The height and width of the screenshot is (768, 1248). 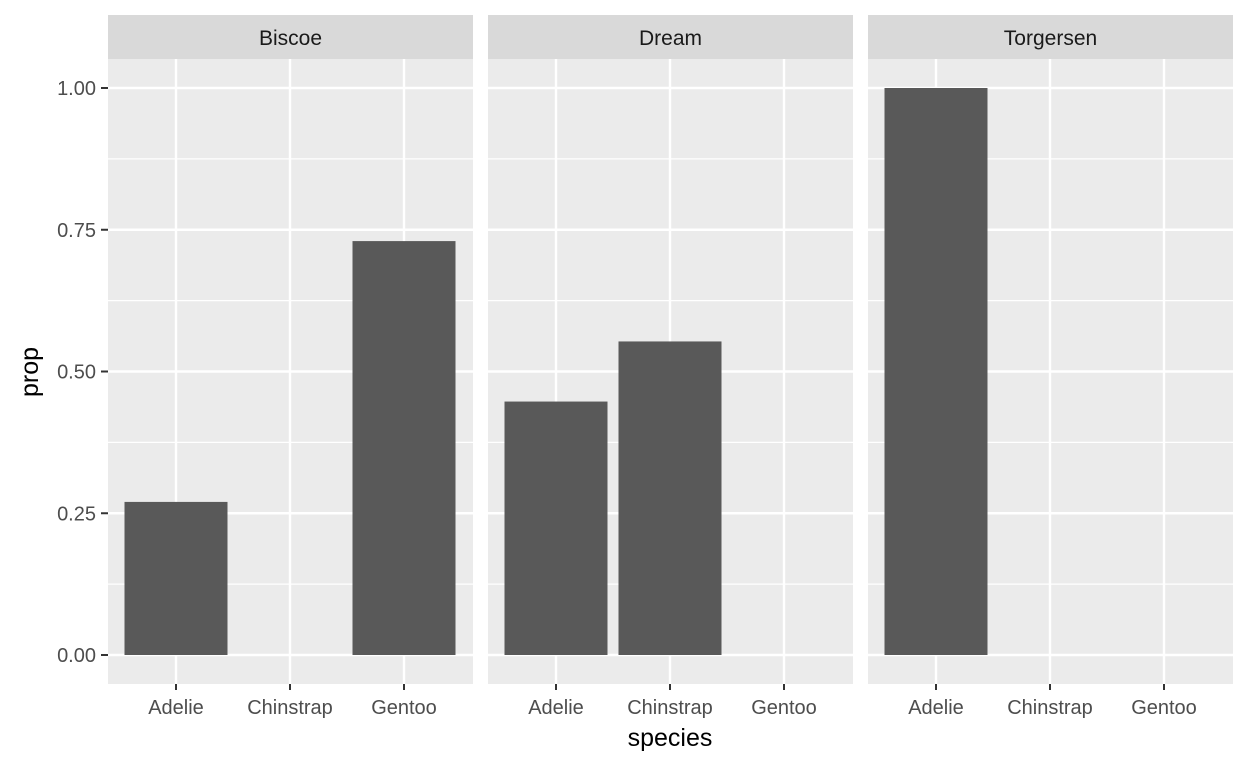 I want to click on facet-strip-label: Dream, so click(x=670, y=38).